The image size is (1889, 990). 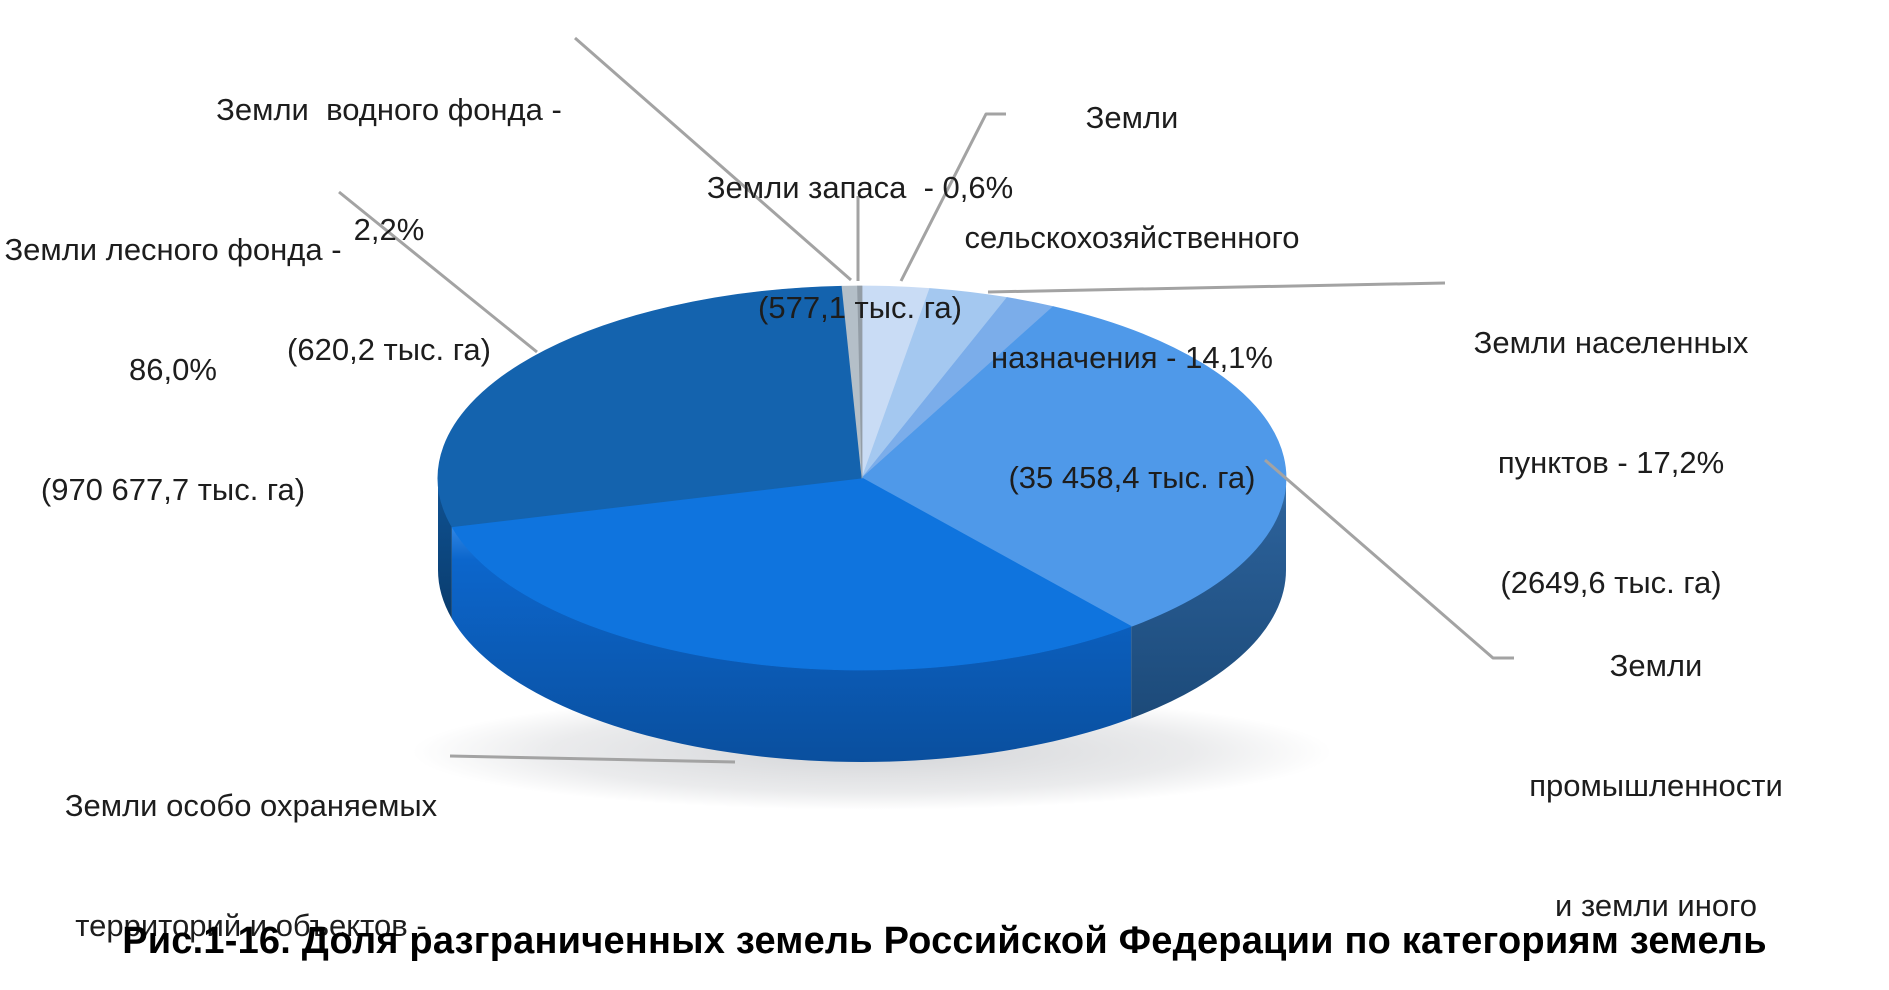 I want to click on leader-osobo-line, so click(x=592, y=759).